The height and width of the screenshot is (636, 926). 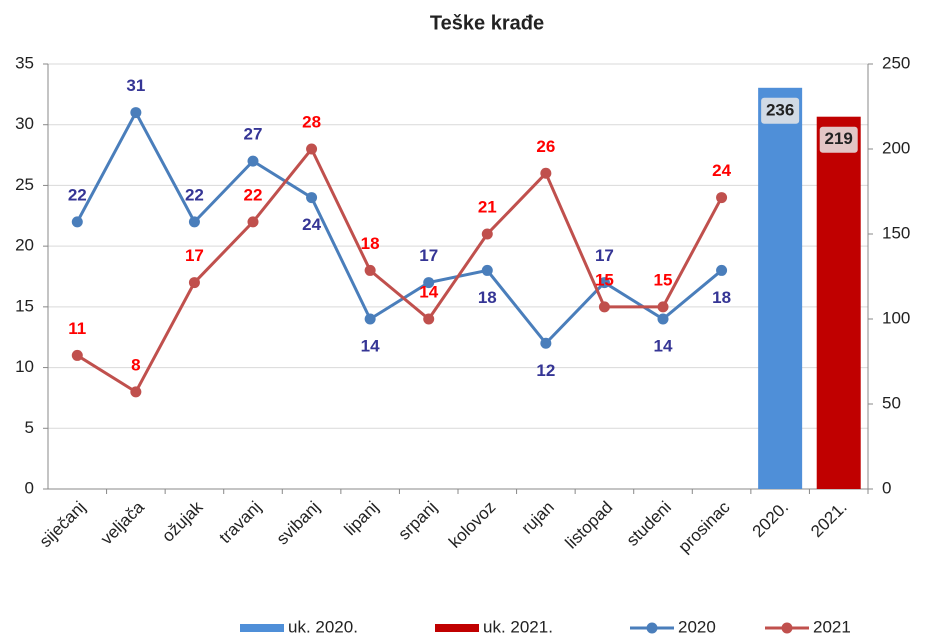 I want to click on y2-tick-label: 100, so click(x=896, y=317).